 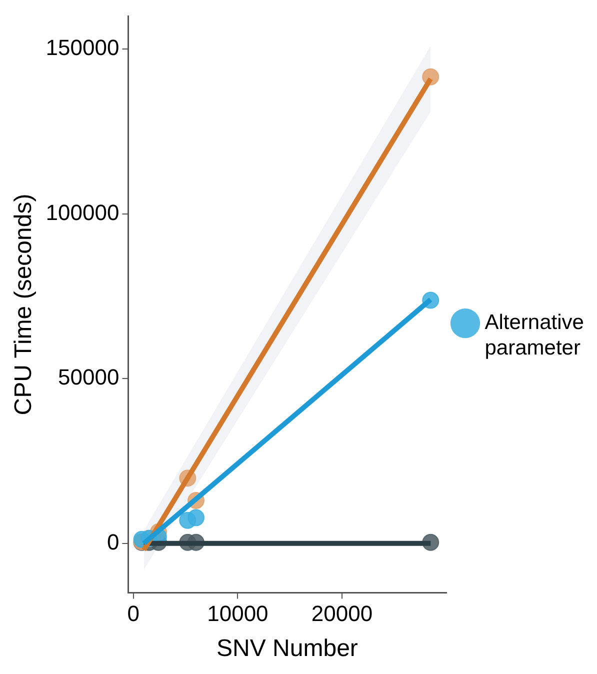 What do you see at coordinates (287, 648) in the screenshot?
I see `x-axis-title: SNV Number` at bounding box center [287, 648].